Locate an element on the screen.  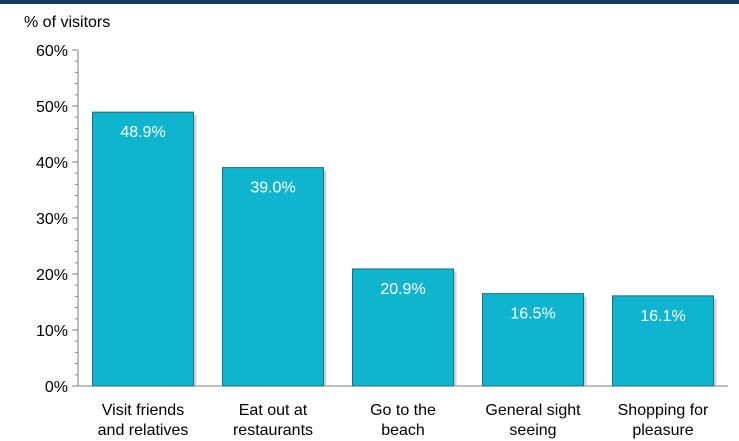
bar-value-label: 16.1% is located at coordinates (662, 316).